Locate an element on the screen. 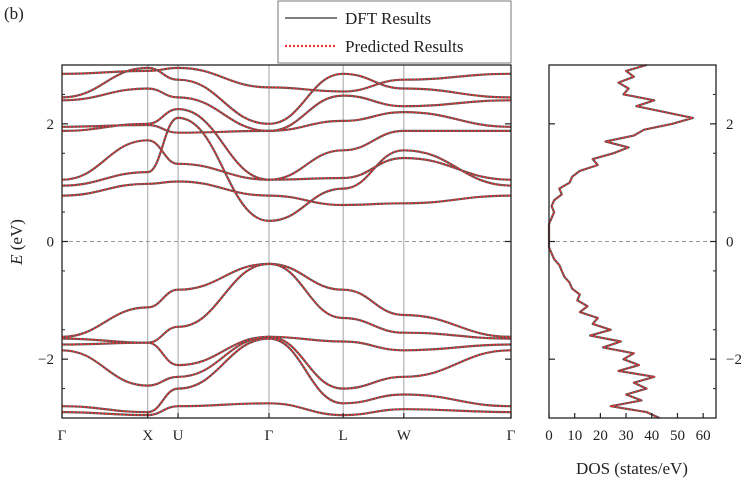  band-predicted-vb4 is located at coordinates (286, 362).